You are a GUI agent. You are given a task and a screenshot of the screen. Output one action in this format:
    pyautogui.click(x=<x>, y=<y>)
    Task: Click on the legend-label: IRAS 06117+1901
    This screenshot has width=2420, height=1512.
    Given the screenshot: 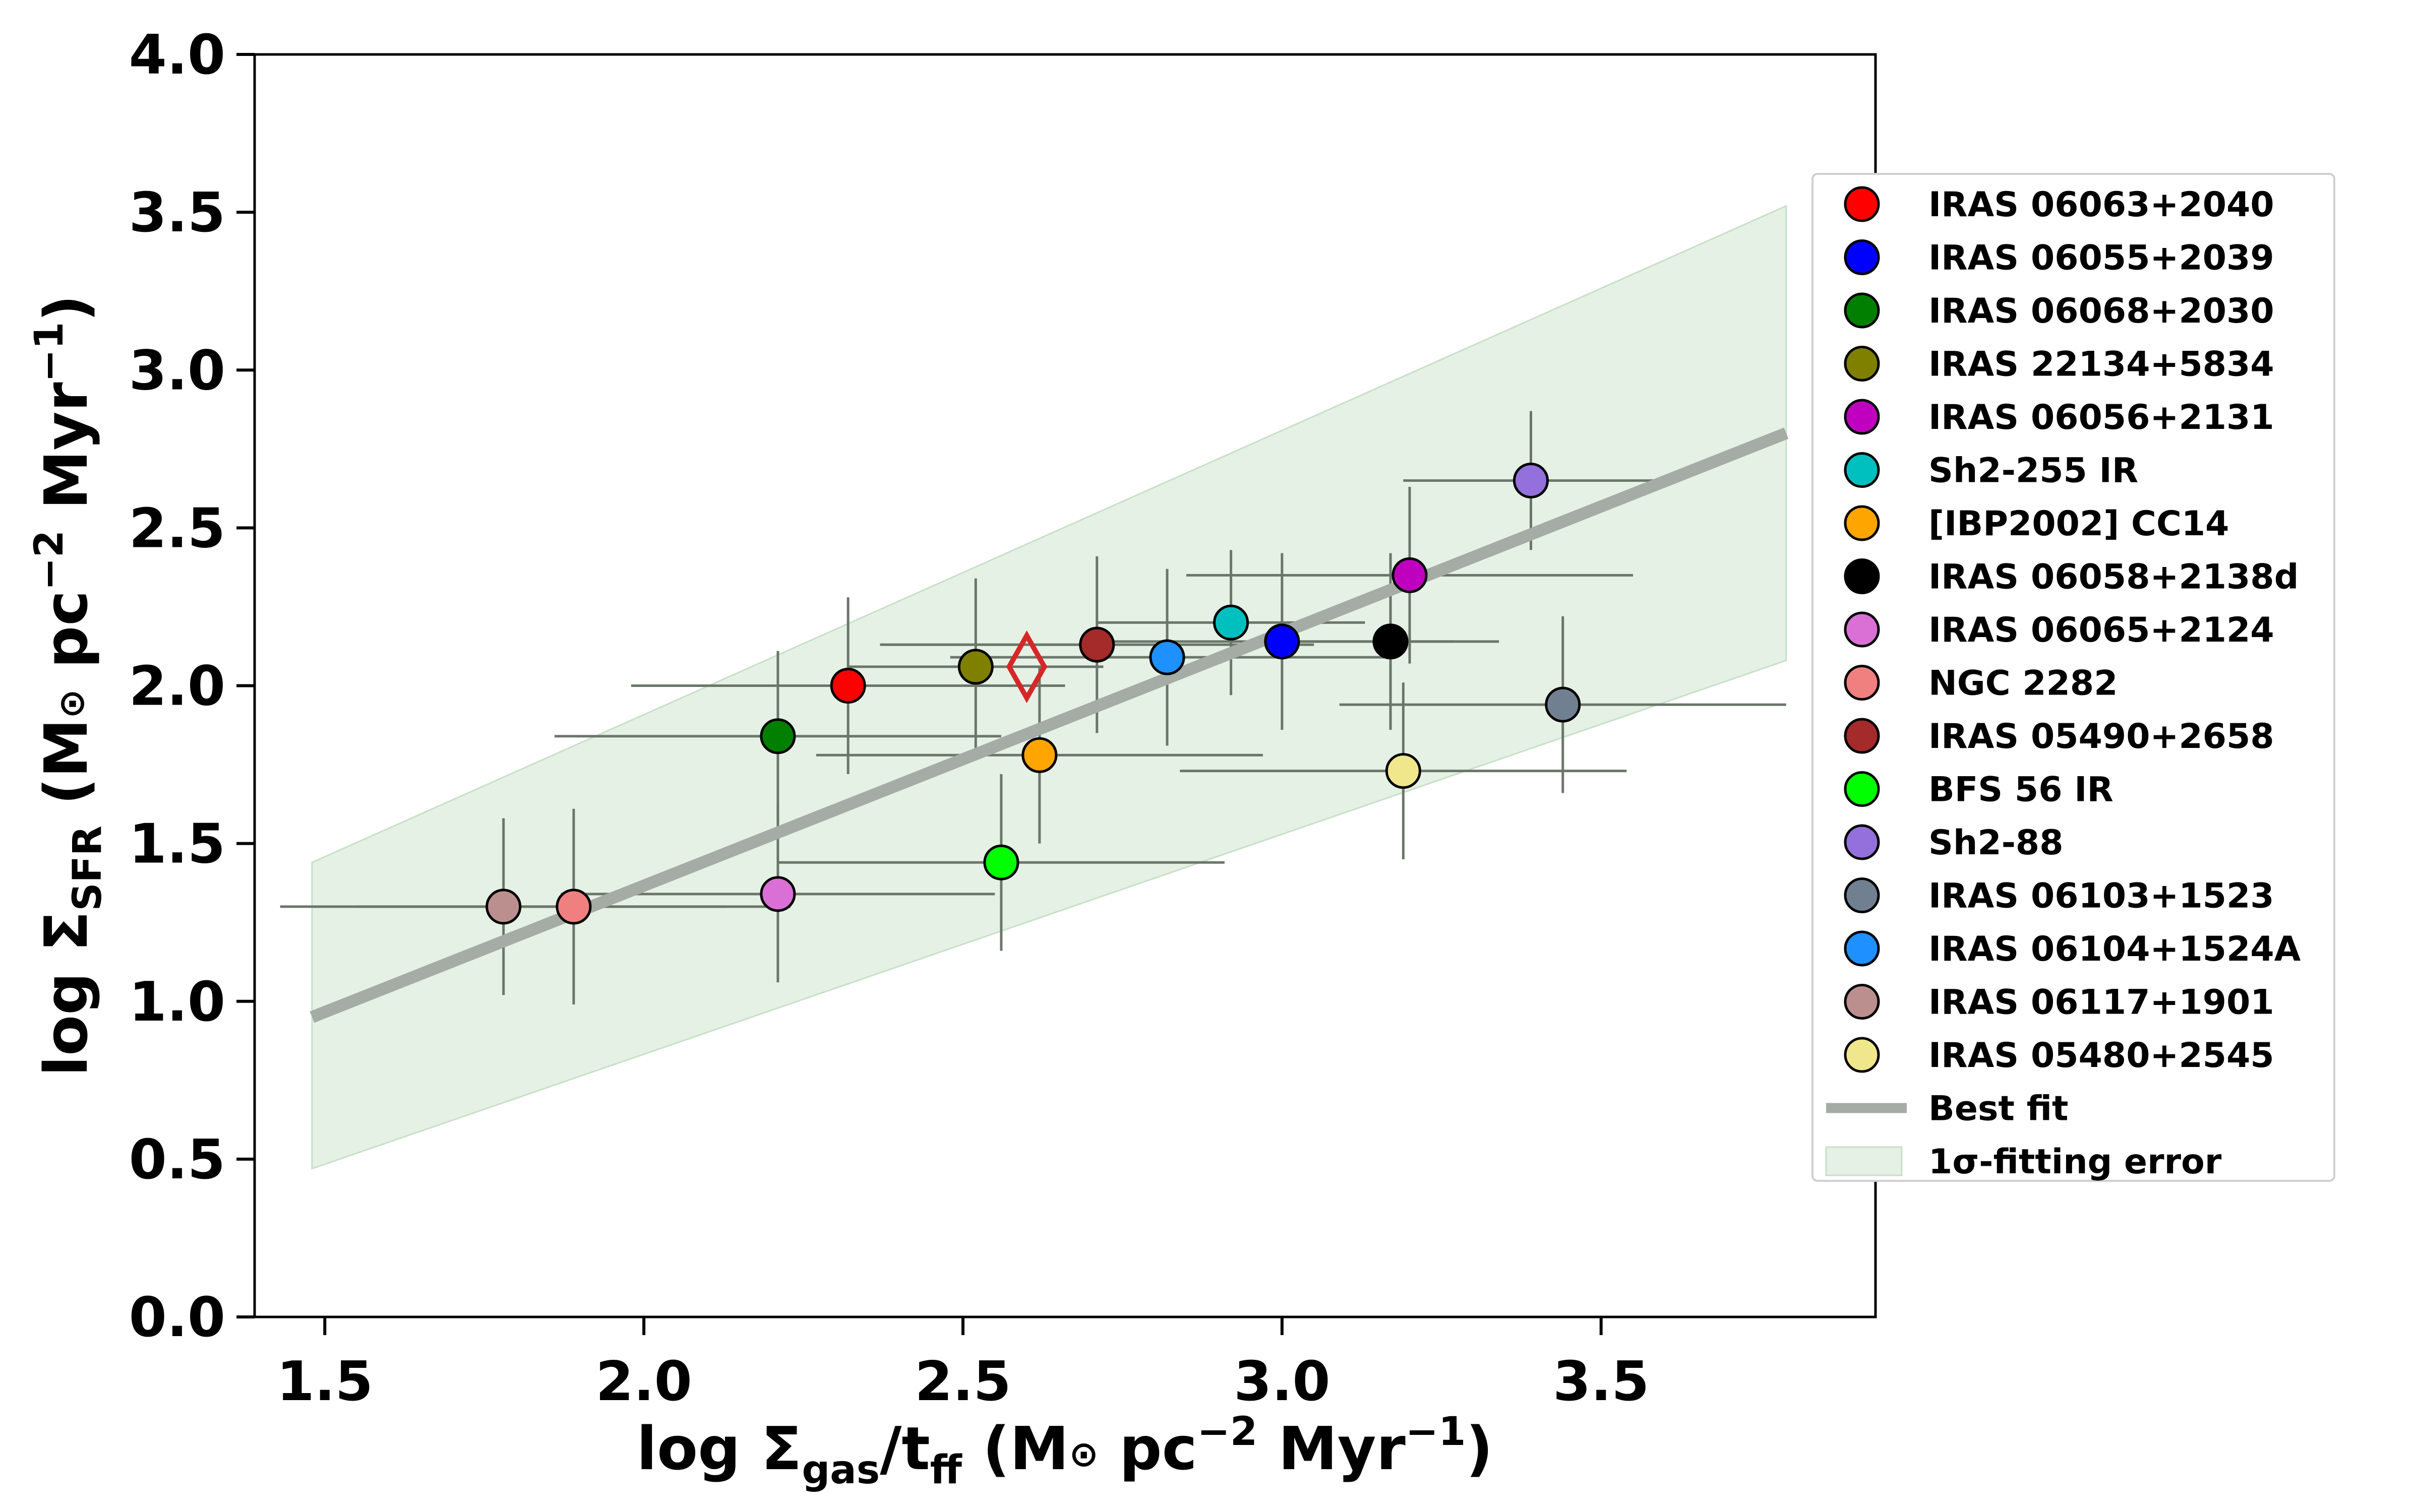 What is the action you would take?
    pyautogui.click(x=2101, y=1003)
    